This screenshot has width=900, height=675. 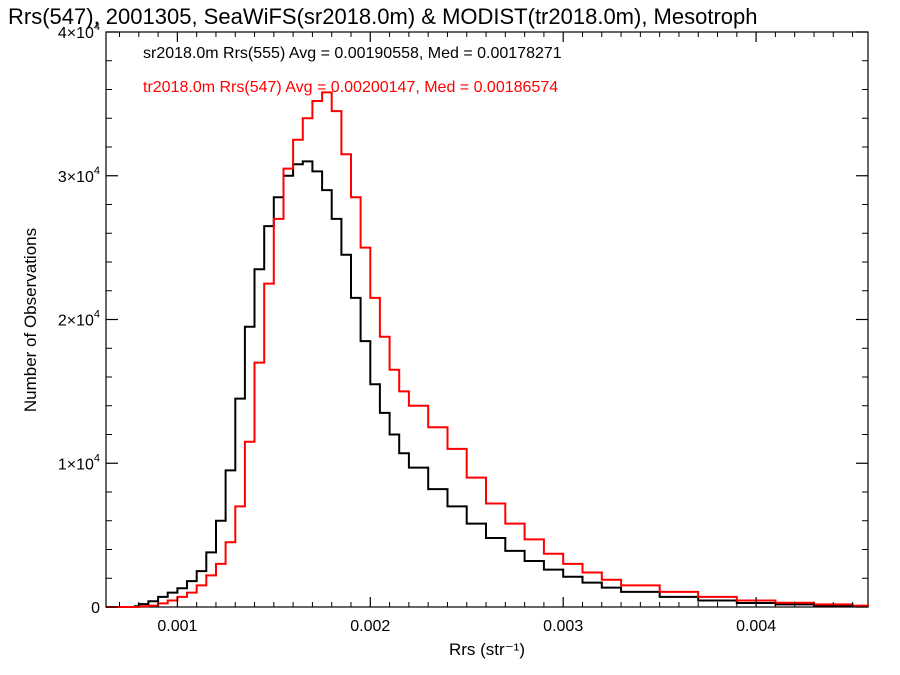 What do you see at coordinates (79, 175) in the screenshot?
I see `y-tick-label: 3×10⁴` at bounding box center [79, 175].